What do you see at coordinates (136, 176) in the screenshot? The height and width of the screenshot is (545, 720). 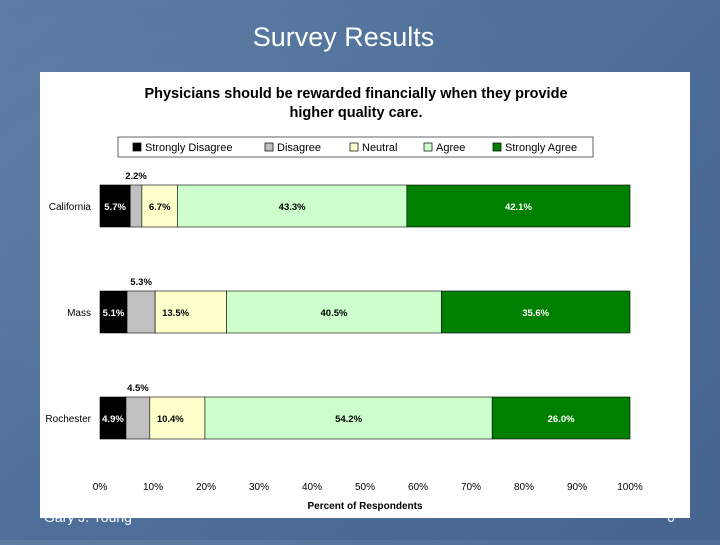 I see `data-label: 2.2%` at bounding box center [136, 176].